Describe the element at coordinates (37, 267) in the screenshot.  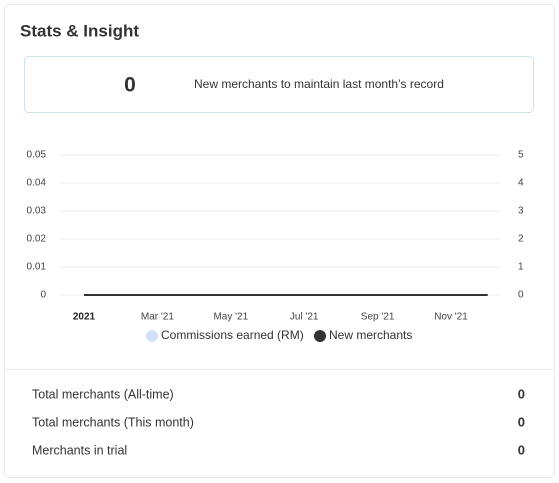
I see `y-tick-label: 0.01` at that location.